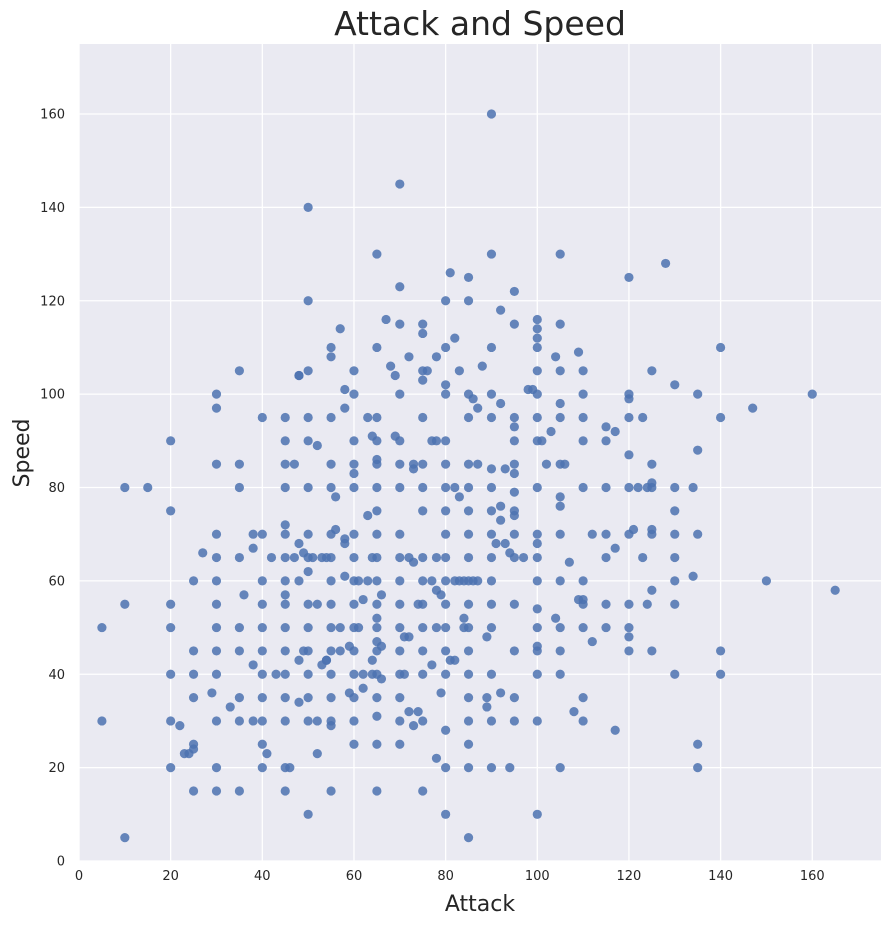  Describe the element at coordinates (52, 208) in the screenshot. I see `y-tick-label: 140` at that location.